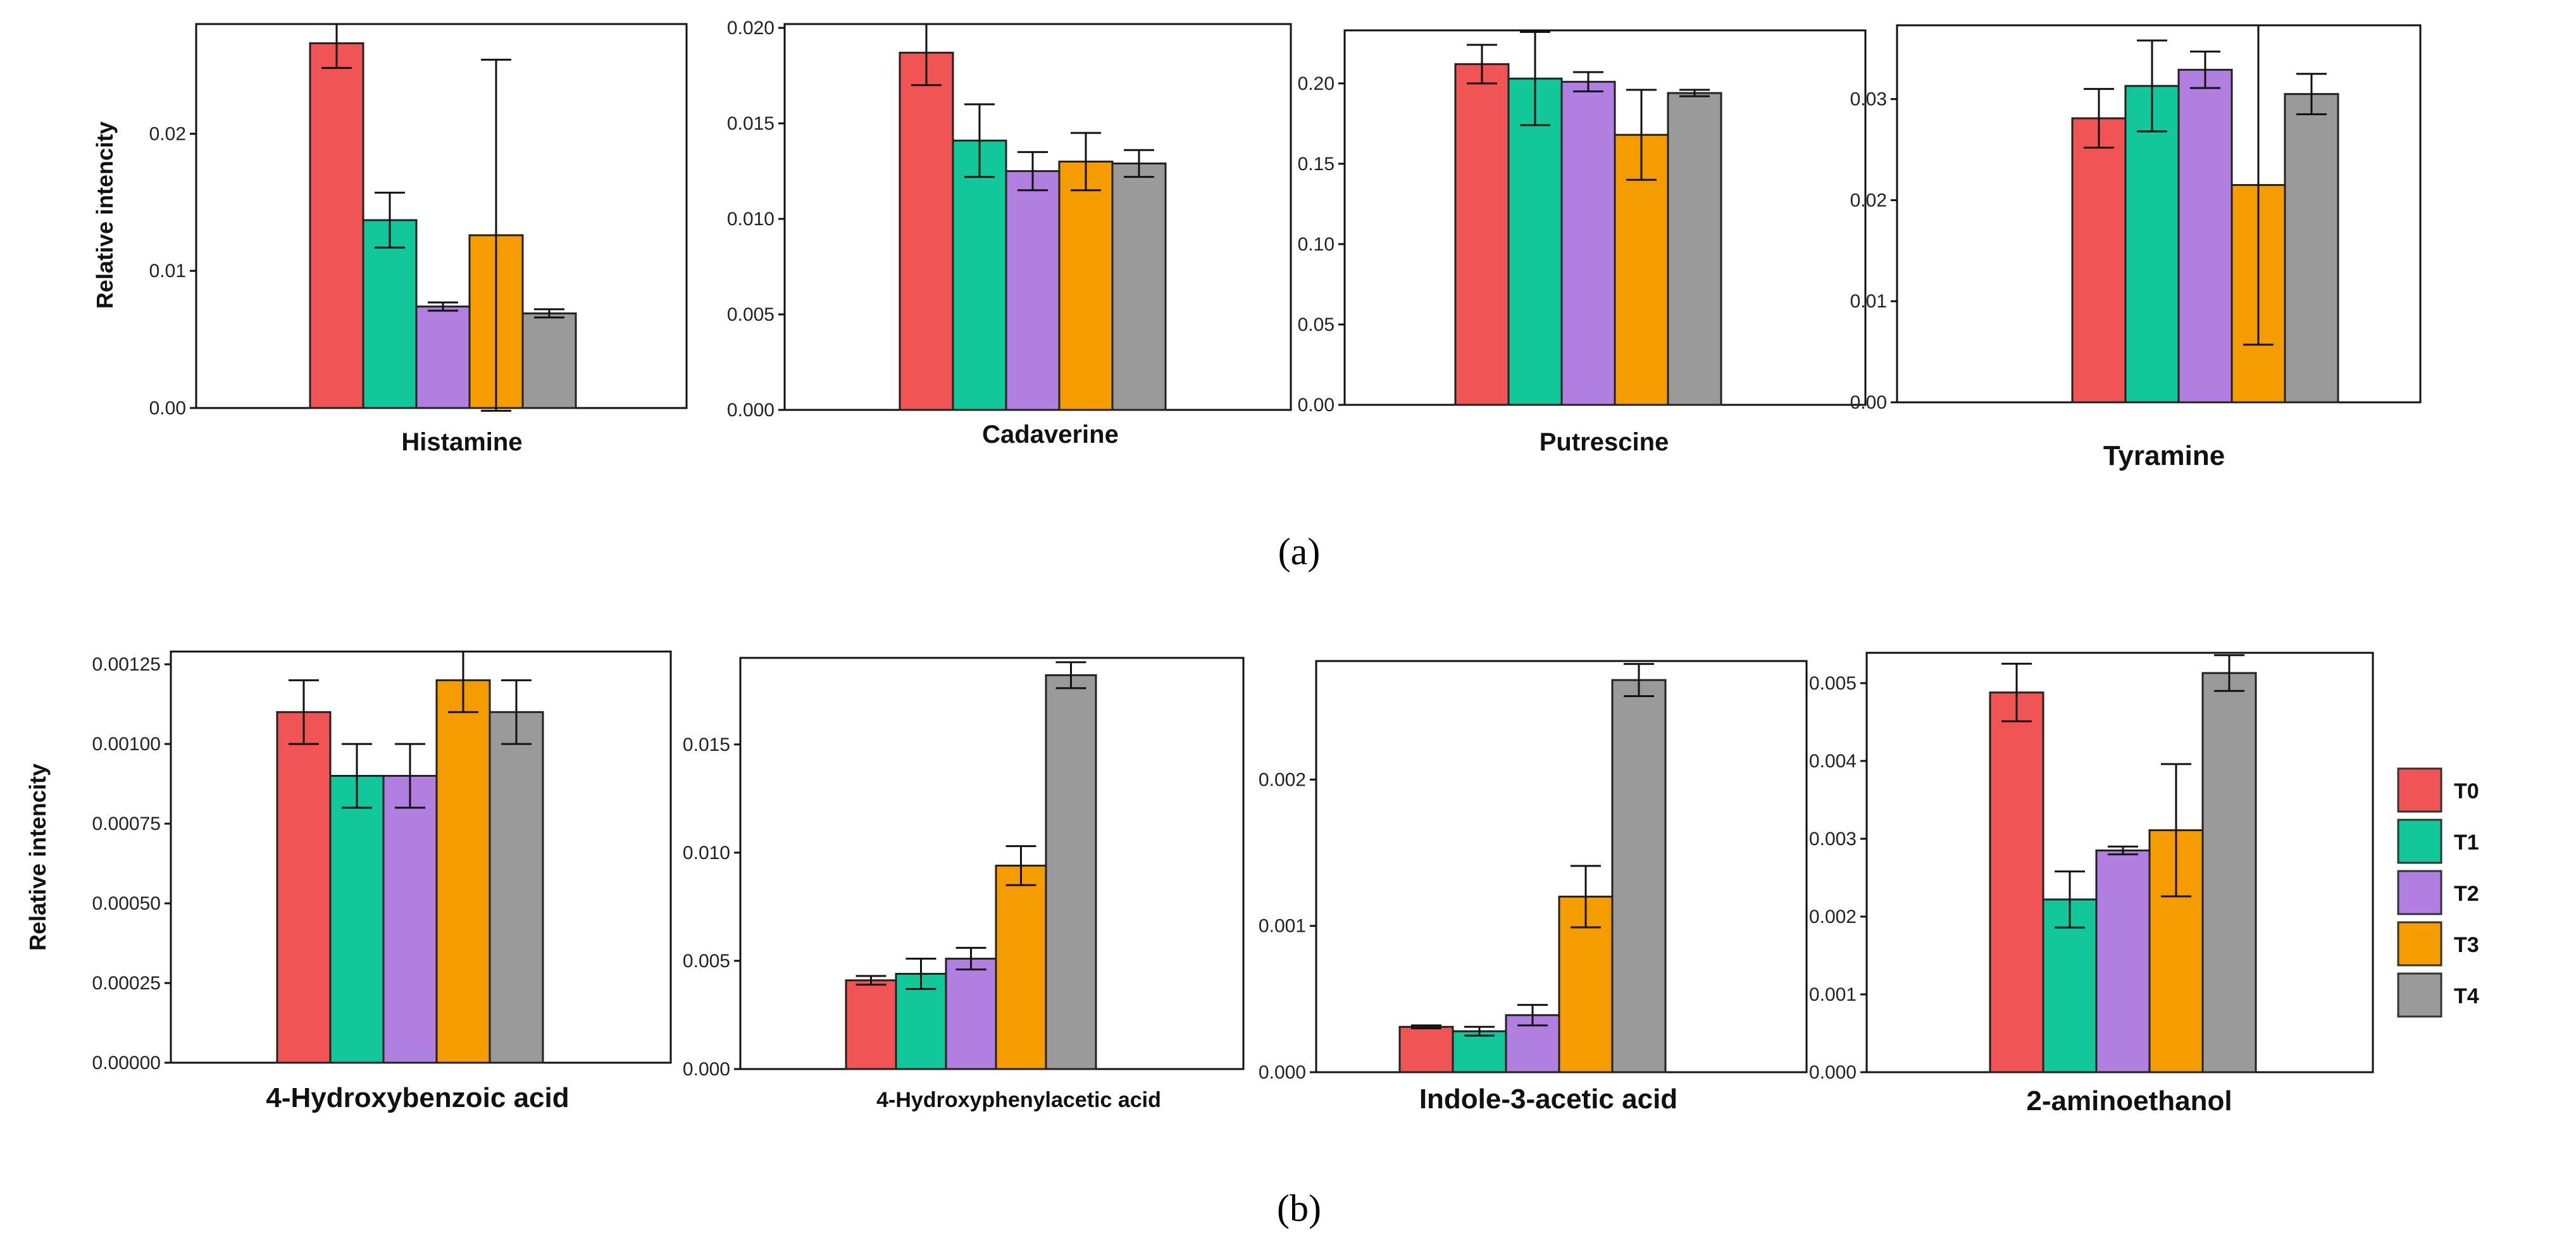  Describe the element at coordinates (2419, 995) in the screenshot. I see `legend-swatch-t4` at that location.